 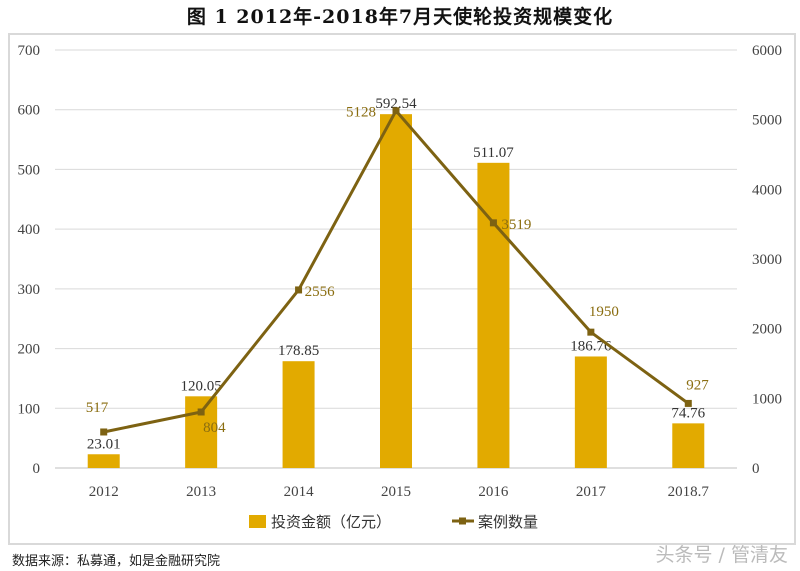 What do you see at coordinates (331, 522) in the screenshot?
I see `legend-bar-label: 投资金额（亿元）` at bounding box center [331, 522].